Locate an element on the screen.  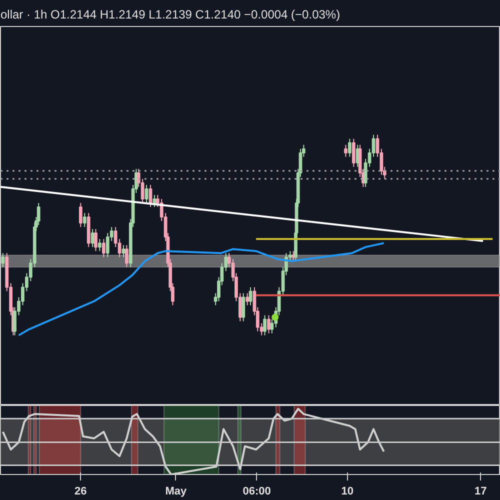
chart-title: ollar · 1h O1.2144 H1.2149 L1.2139 C1.2140 −0.0004 (−0.03%) is located at coordinates (170, 15).